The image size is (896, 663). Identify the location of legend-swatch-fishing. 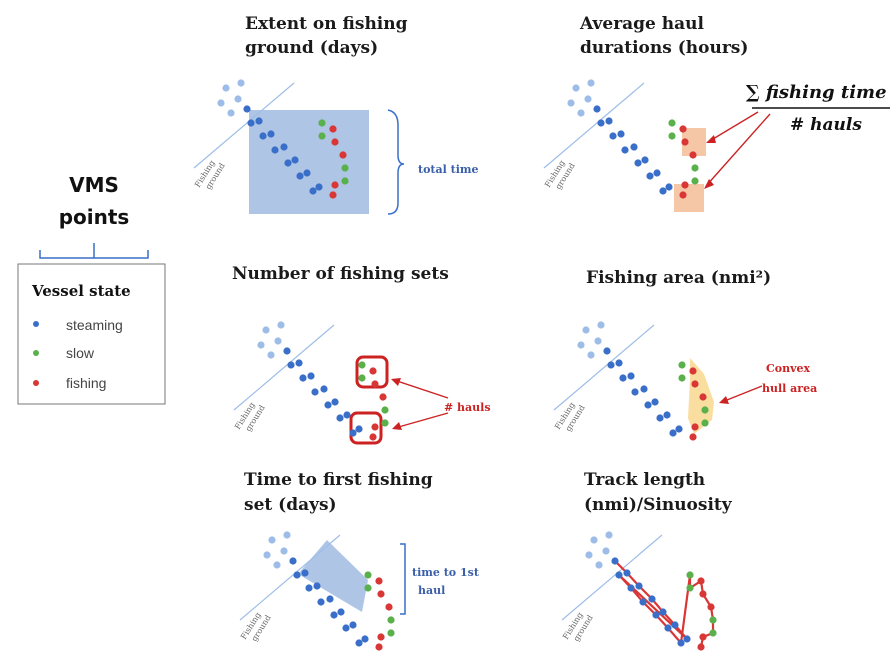
(36, 383).